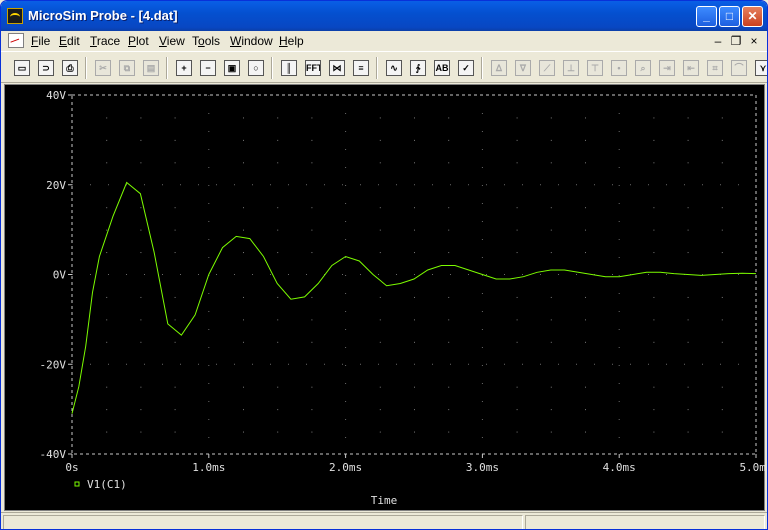 This screenshot has height=530, width=768. I want to click on cursor-search-button: ⌕, so click(643, 68).